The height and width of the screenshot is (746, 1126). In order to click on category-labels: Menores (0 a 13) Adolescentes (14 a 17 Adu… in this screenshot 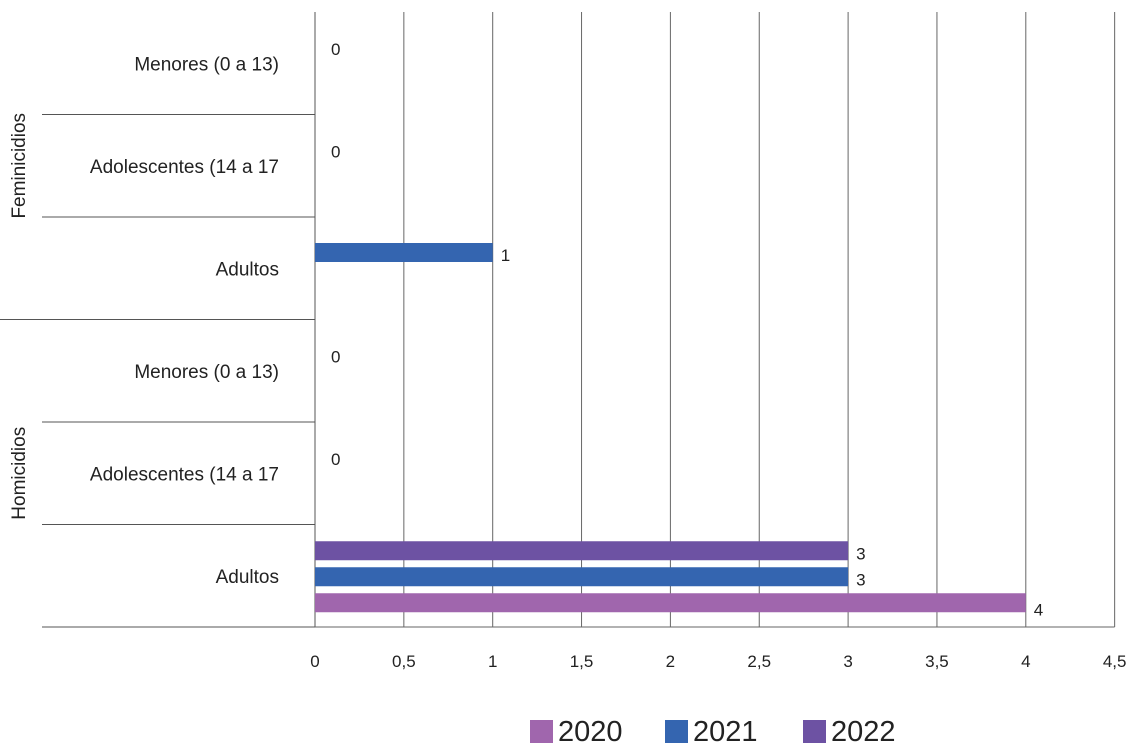, I will do `click(184, 321)`.